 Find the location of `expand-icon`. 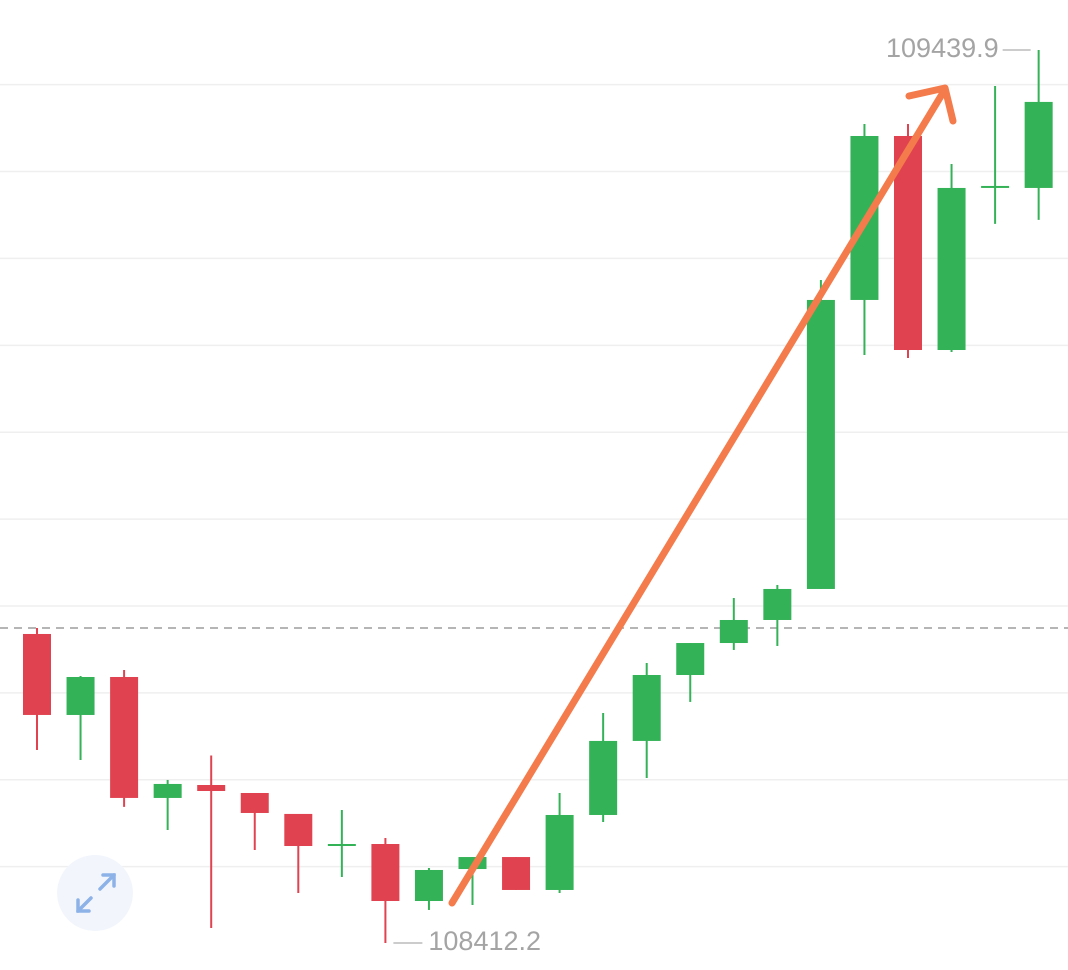

expand-icon is located at coordinates (96, 893).